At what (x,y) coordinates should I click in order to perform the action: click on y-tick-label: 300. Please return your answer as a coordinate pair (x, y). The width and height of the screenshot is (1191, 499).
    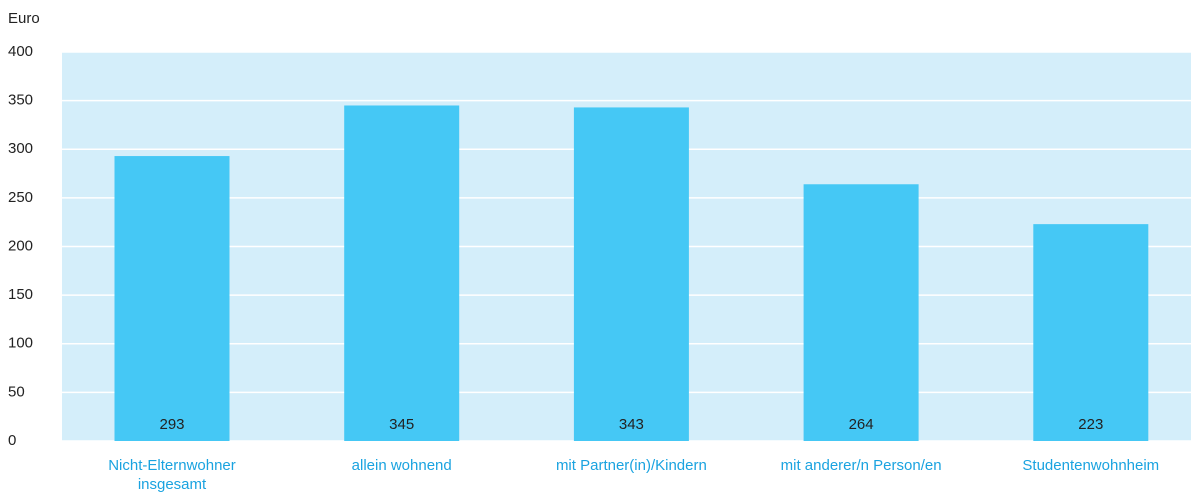
    Looking at the image, I should click on (20, 148).